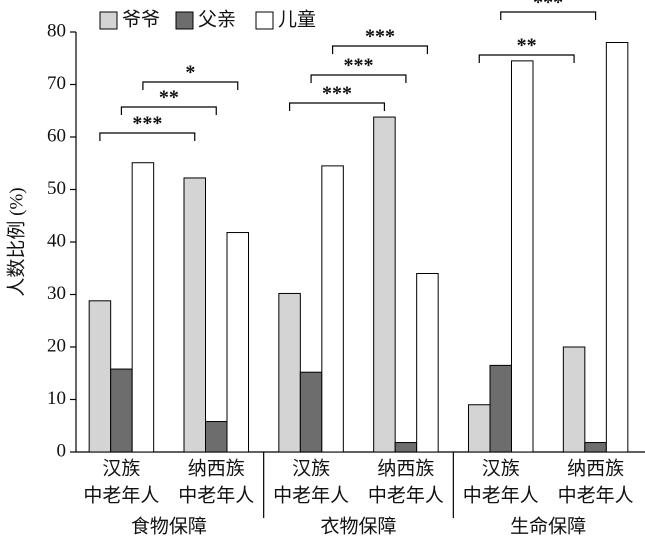 This screenshot has width=645, height=543. What do you see at coordinates (56, 293) in the screenshot?
I see `y-tick-label: 30` at bounding box center [56, 293].